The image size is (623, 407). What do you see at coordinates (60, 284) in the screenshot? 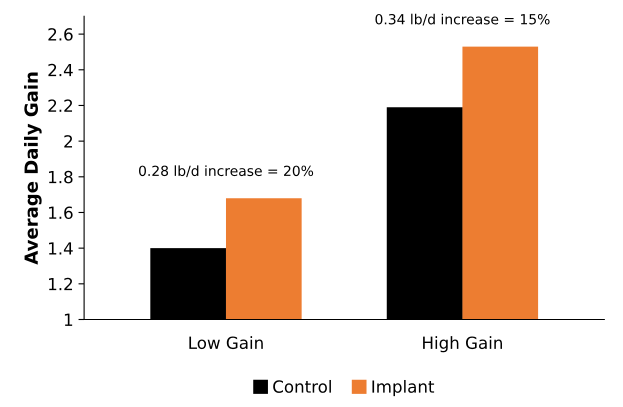
I see `y-tick-label: 1.2` at bounding box center [60, 284].